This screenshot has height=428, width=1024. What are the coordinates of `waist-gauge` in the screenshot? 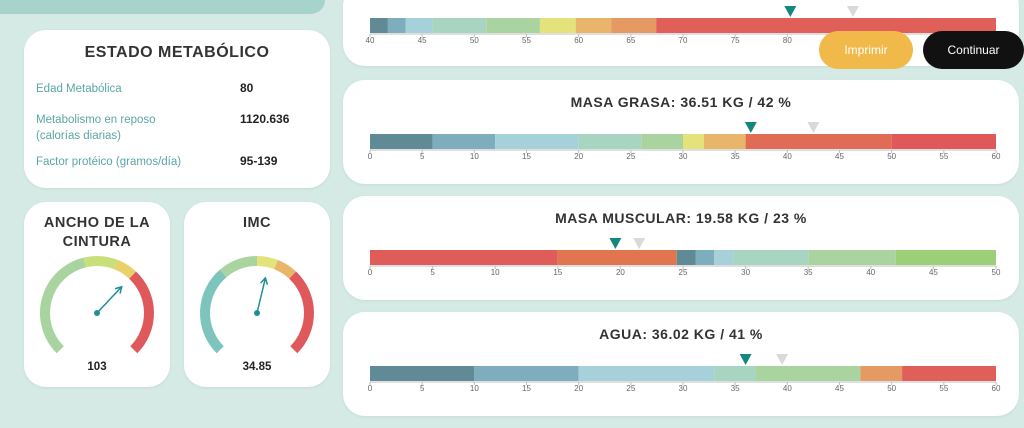 It's located at (97, 305).